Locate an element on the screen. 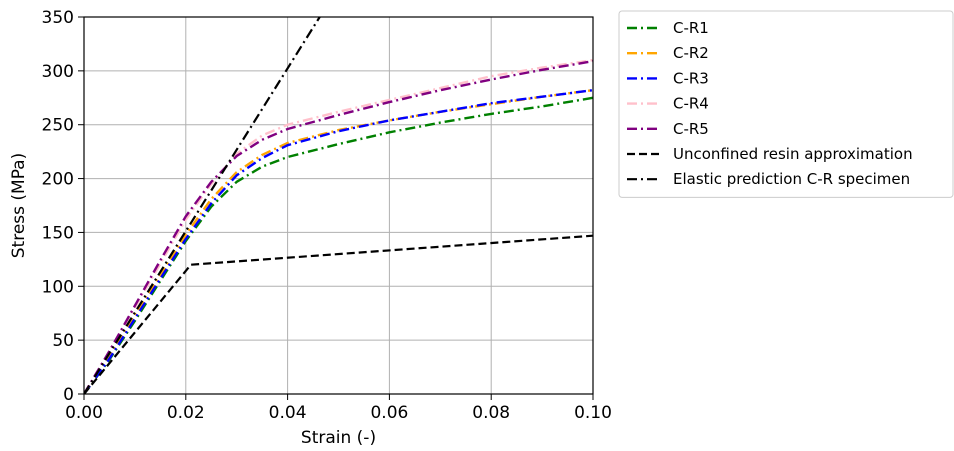 This screenshot has width=954, height=451. y-tick-label: 0 is located at coordinates (68, 395).